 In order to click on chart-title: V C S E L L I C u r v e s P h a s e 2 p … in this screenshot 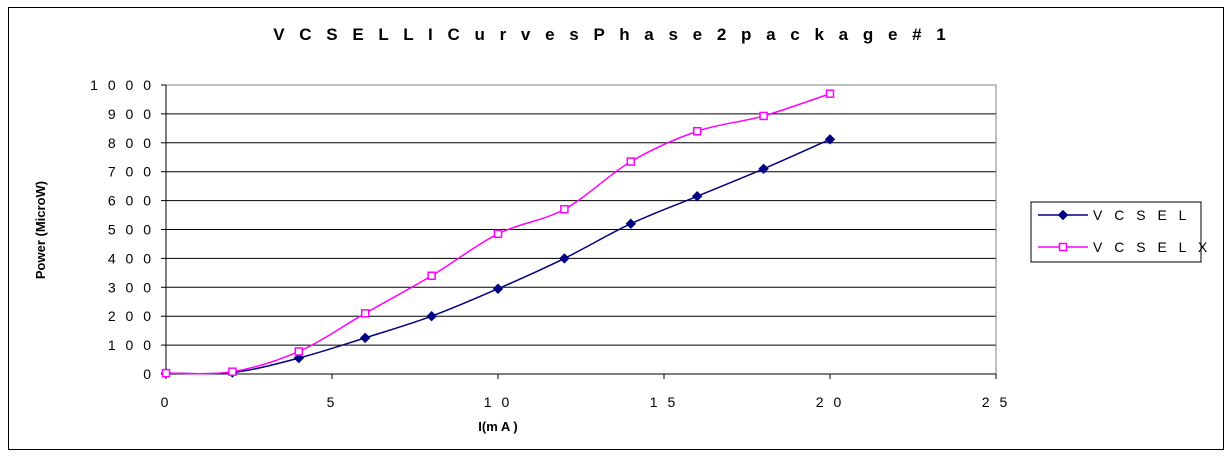, I will do `click(612, 34)`.